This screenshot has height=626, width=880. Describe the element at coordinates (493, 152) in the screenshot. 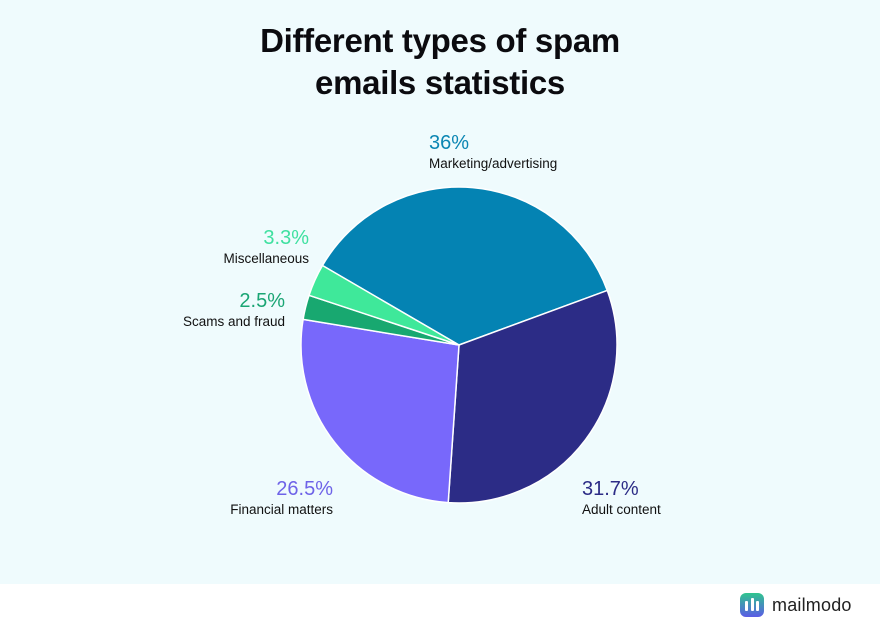

I see `label-marketing: 36% Marketing/advertising` at that location.